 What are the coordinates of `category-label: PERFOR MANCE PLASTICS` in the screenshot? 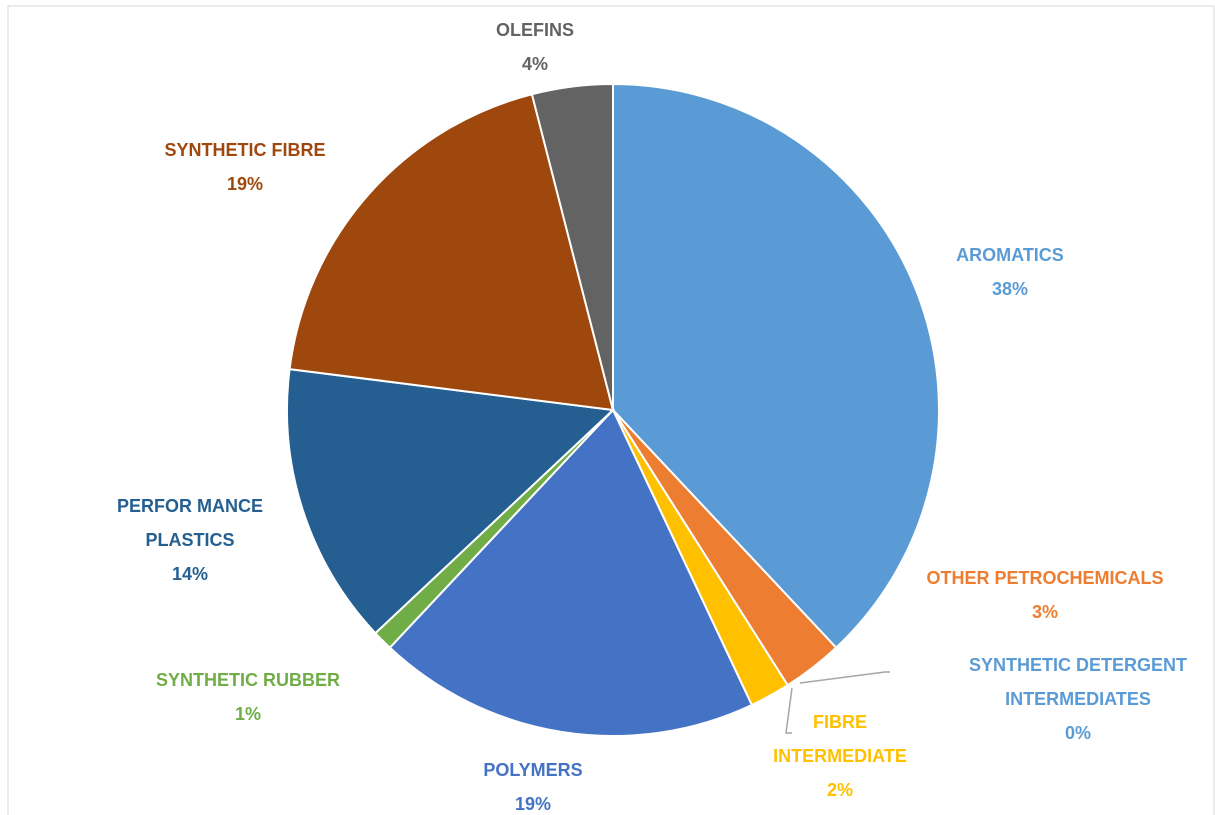 It's located at (189, 523).